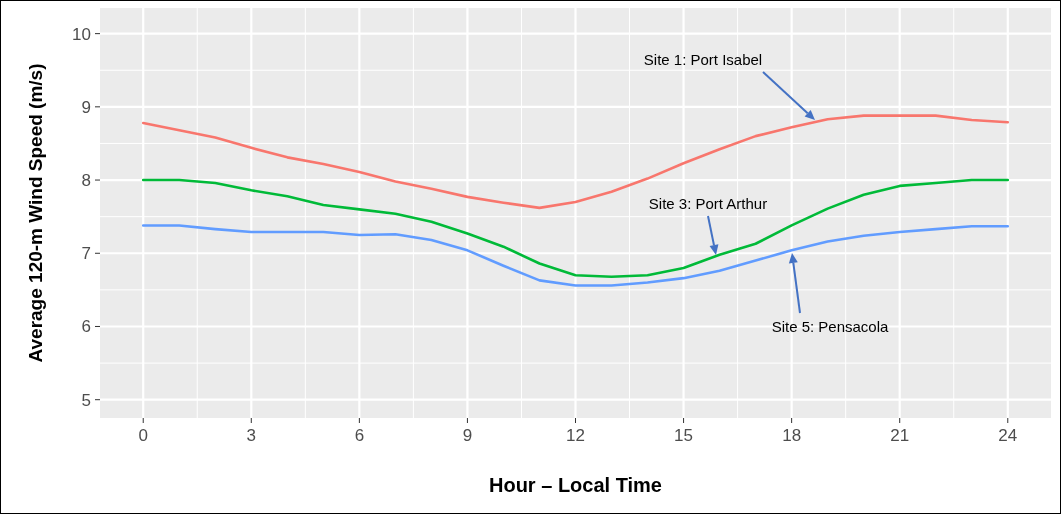 The image size is (1061, 514). What do you see at coordinates (792, 435) in the screenshot?
I see `x-tick-label: 18` at bounding box center [792, 435].